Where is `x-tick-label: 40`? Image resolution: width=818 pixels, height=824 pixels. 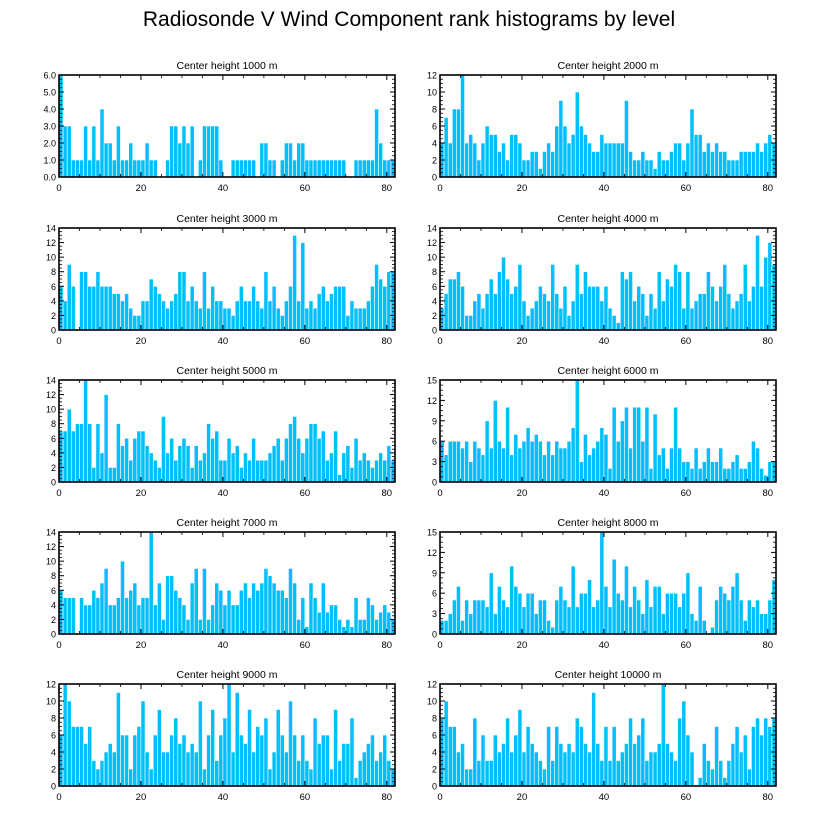 x-tick-label: 40 is located at coordinates (604, 797).